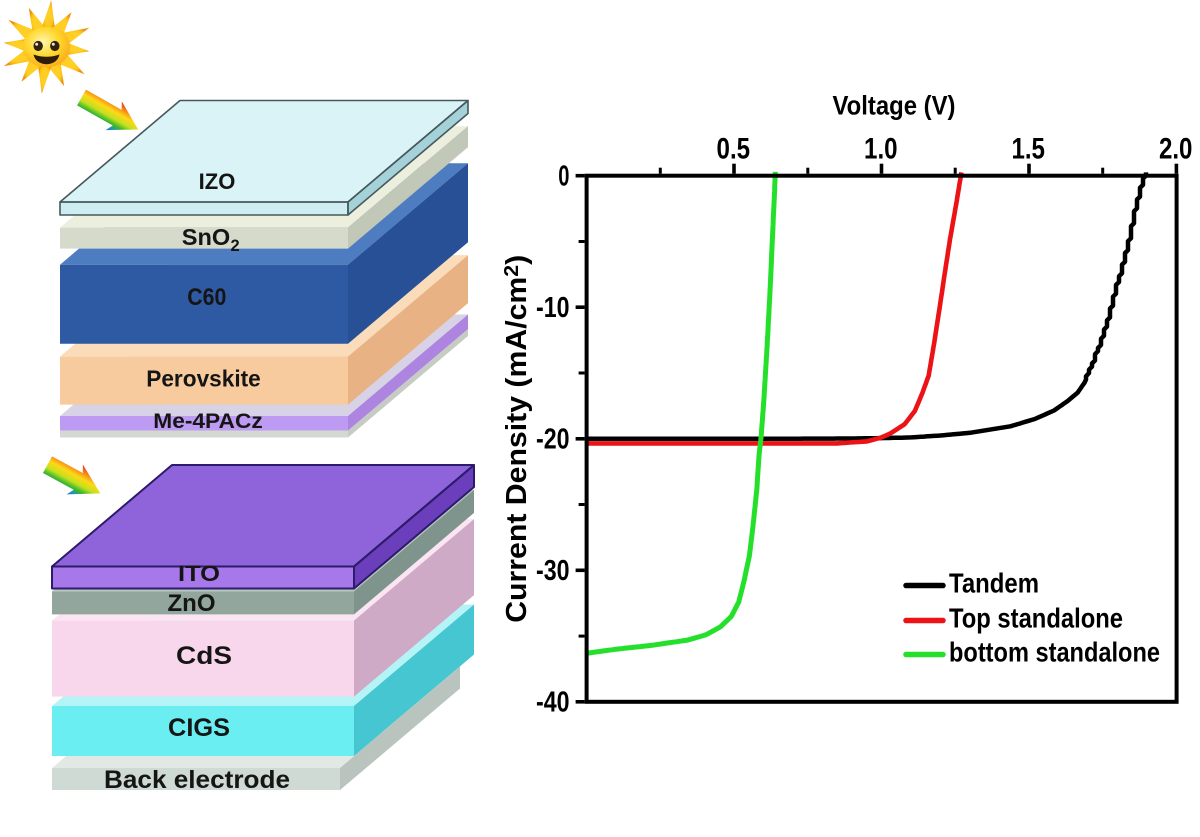 The width and height of the screenshot is (1200, 837). What do you see at coordinates (235, 246) in the screenshot?
I see `svg-text: 2` at bounding box center [235, 246].